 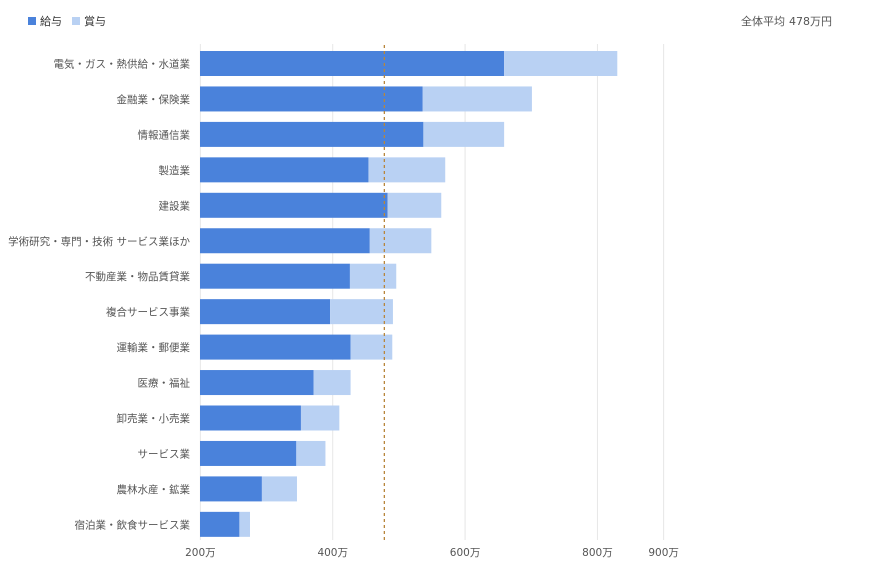 I want to click on category-label-10: 卸売業・小売業, so click(x=154, y=418).